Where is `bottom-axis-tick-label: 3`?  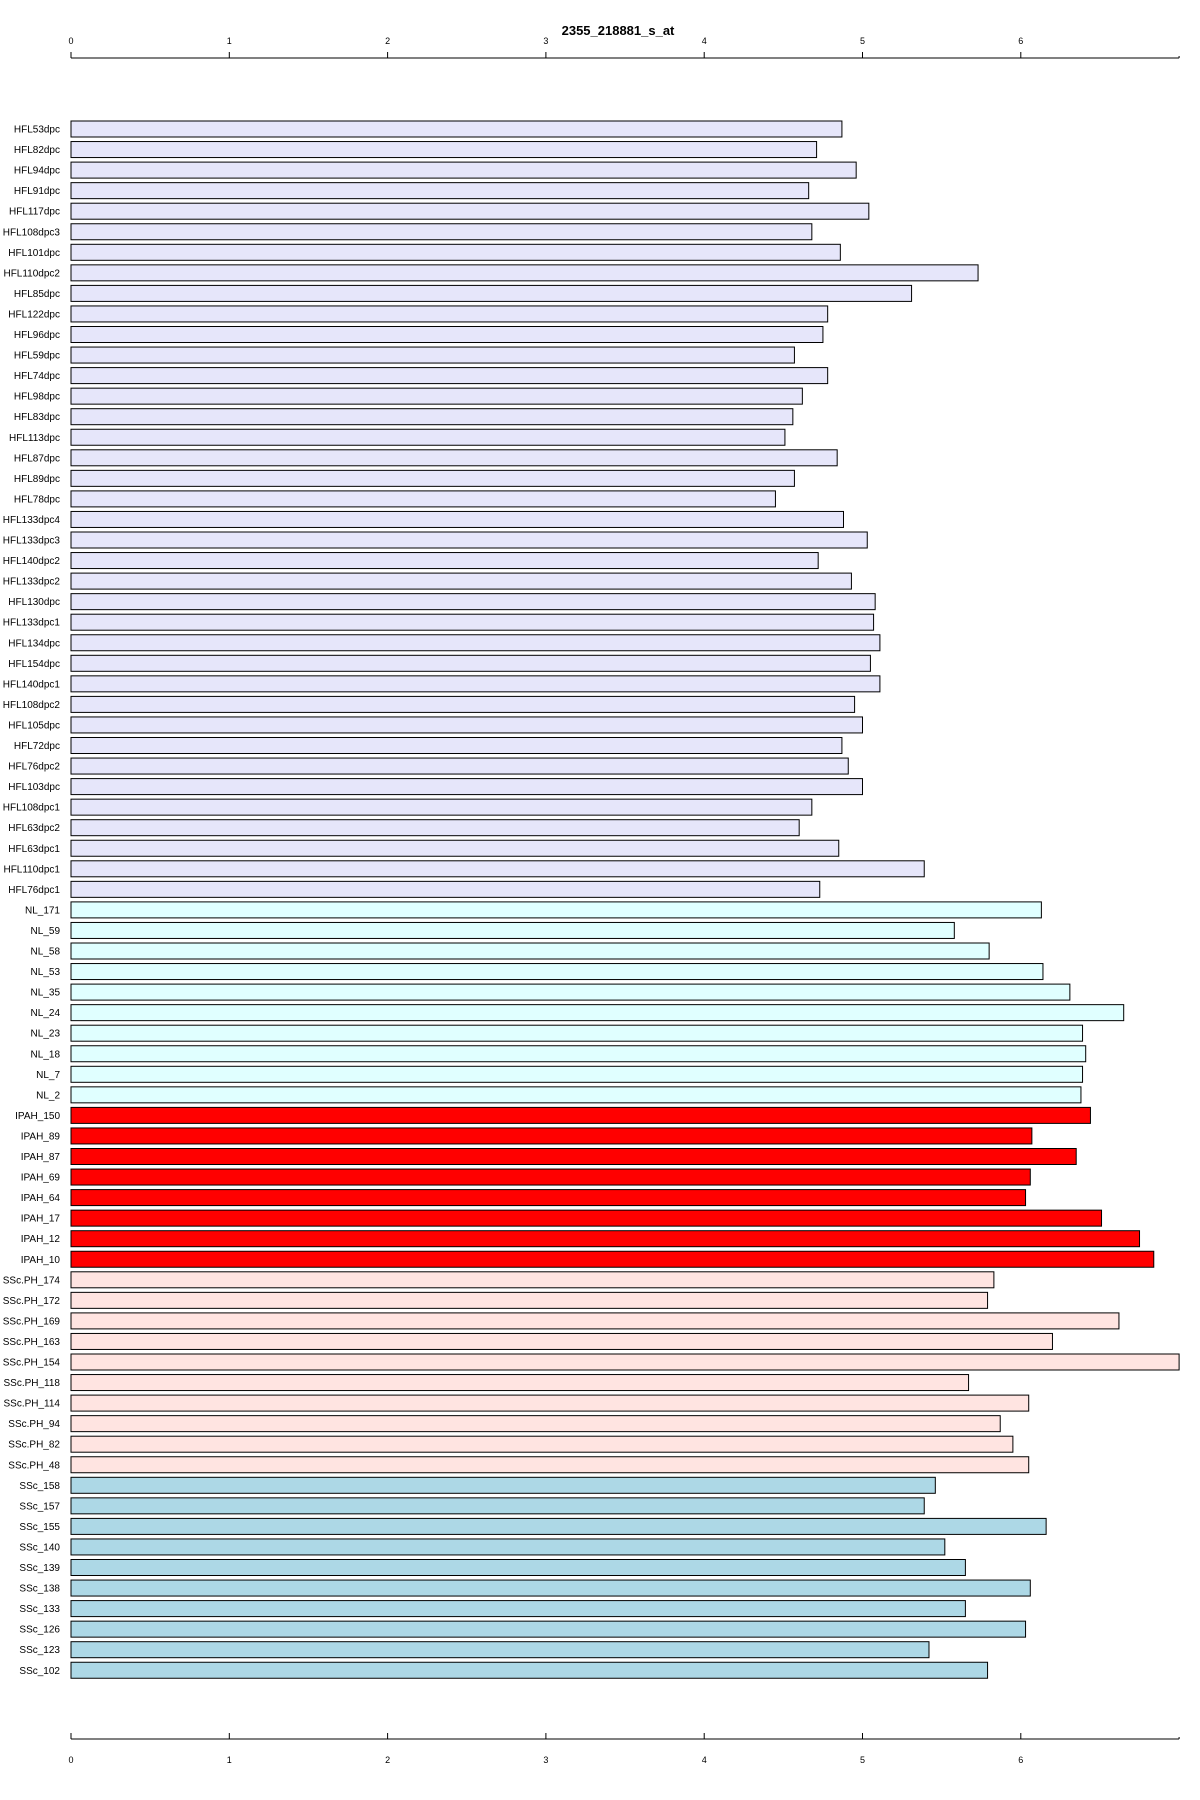 bottom-axis-tick-label: 3 is located at coordinates (545, 1760).